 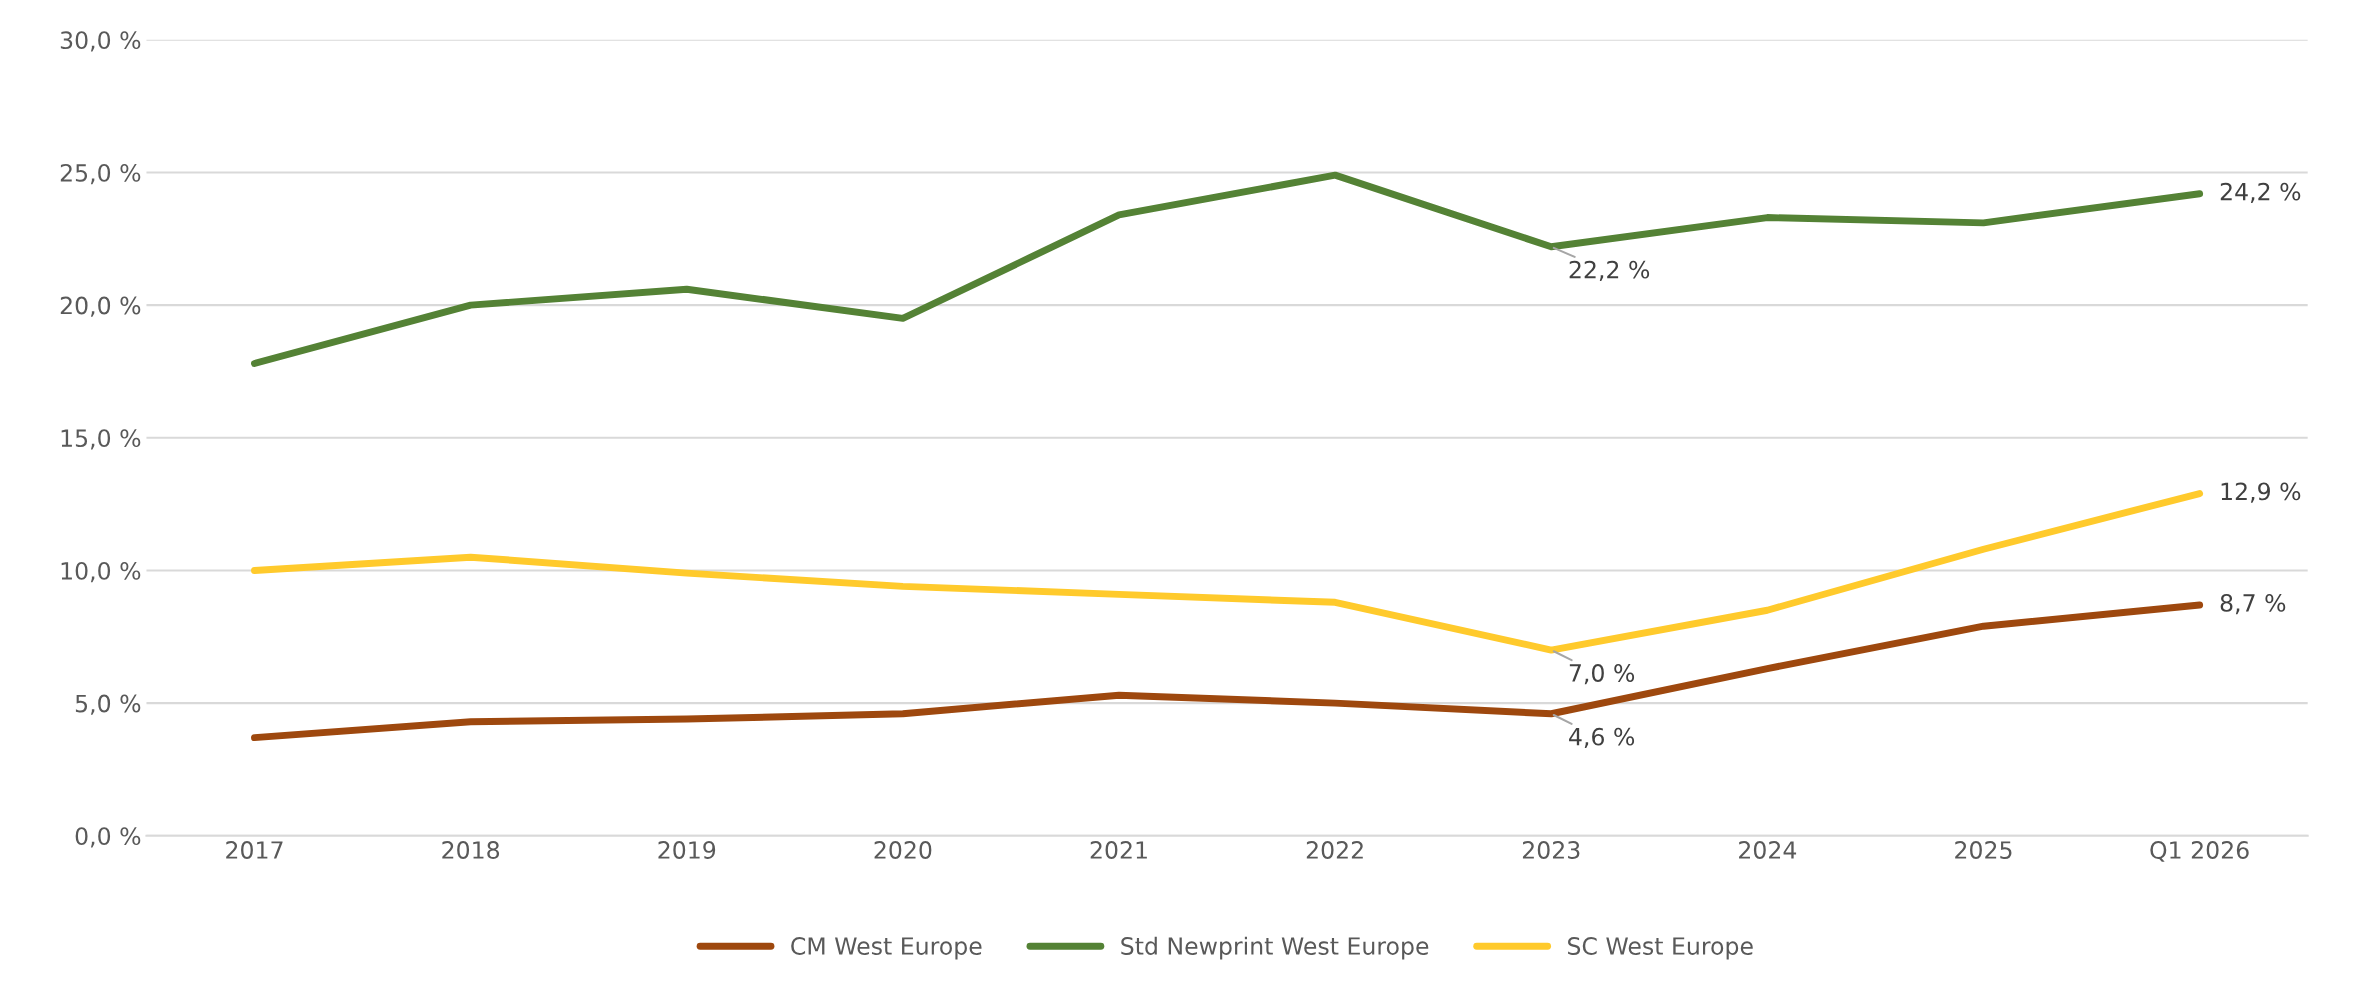 I want to click on y-tick-label: 25,0 %, so click(x=100, y=174).